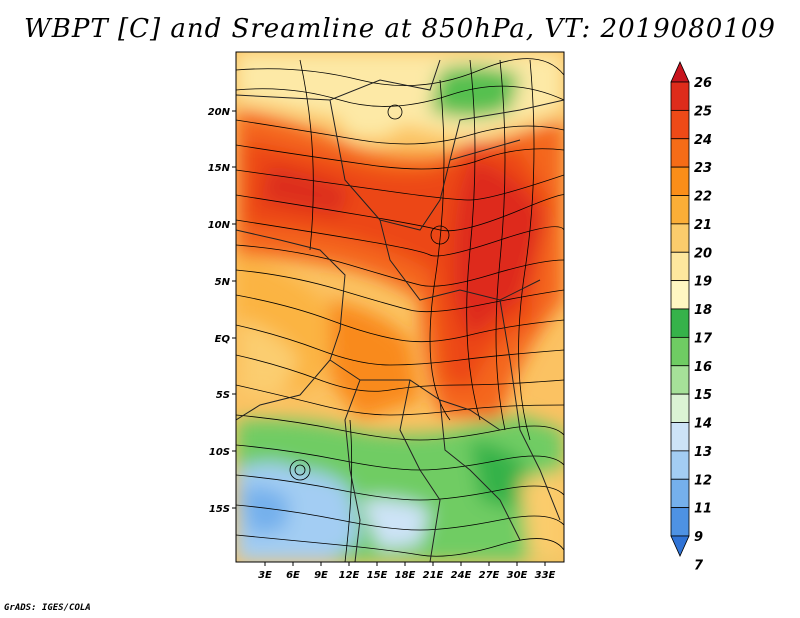 The height and width of the screenshot is (618, 800). What do you see at coordinates (703, 338) in the screenshot?
I see `colorbar-label: 17` at bounding box center [703, 338].